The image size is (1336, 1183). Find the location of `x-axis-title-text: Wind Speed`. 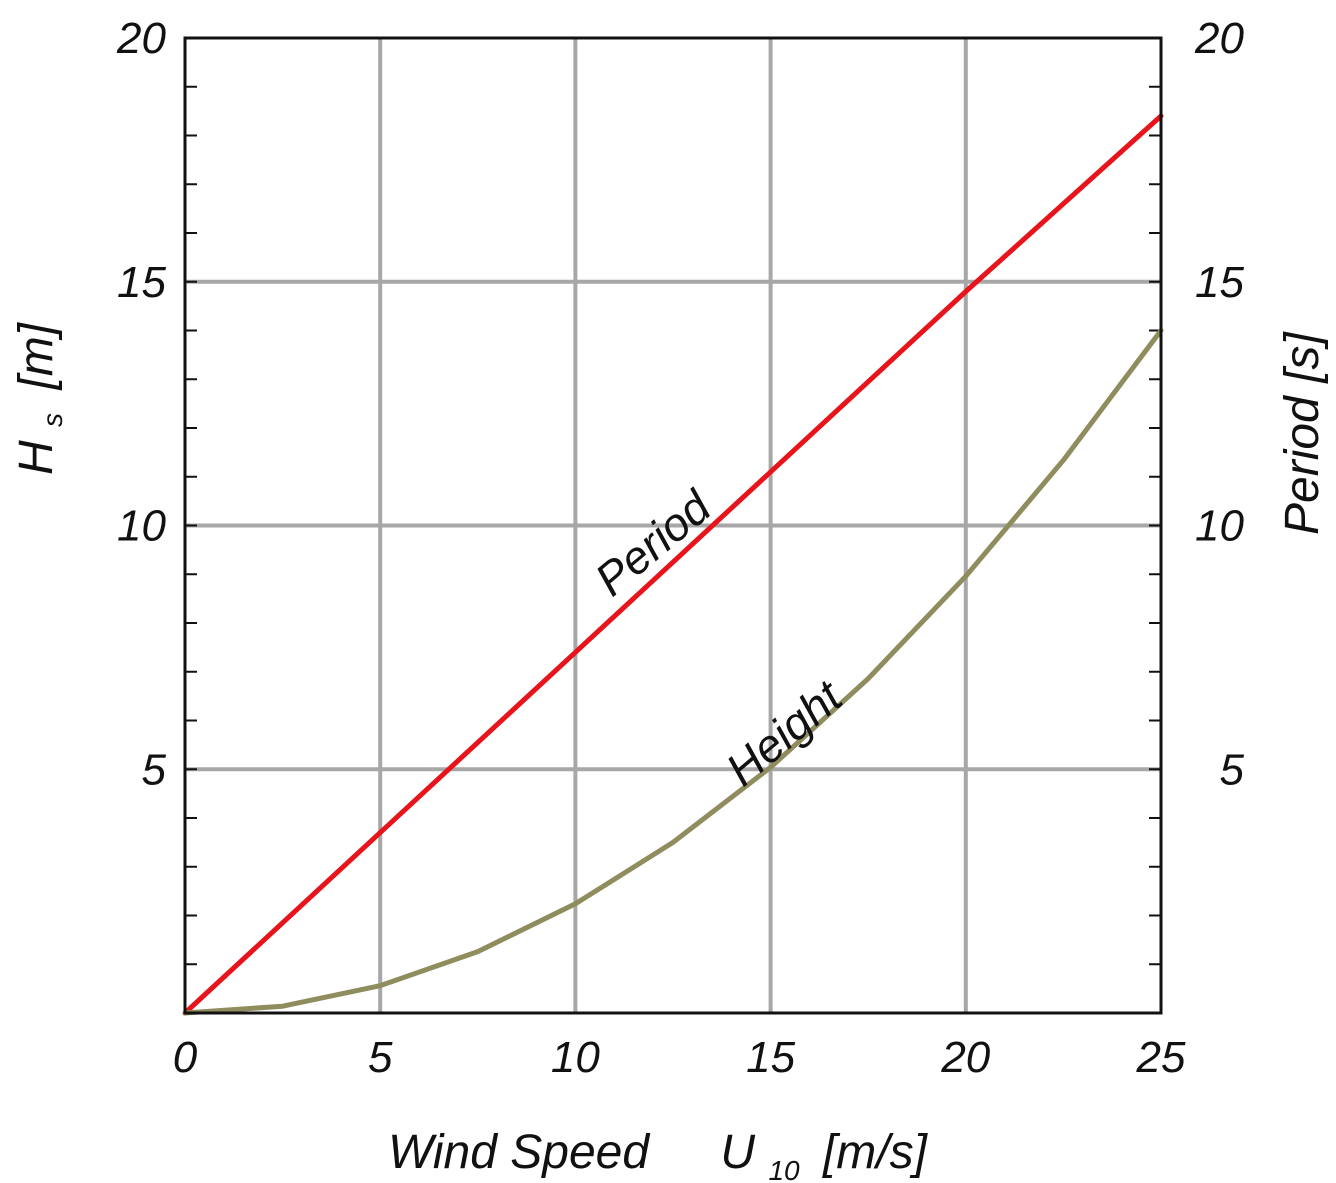

x-axis-title-text: Wind Speed is located at coordinates (519, 1152).